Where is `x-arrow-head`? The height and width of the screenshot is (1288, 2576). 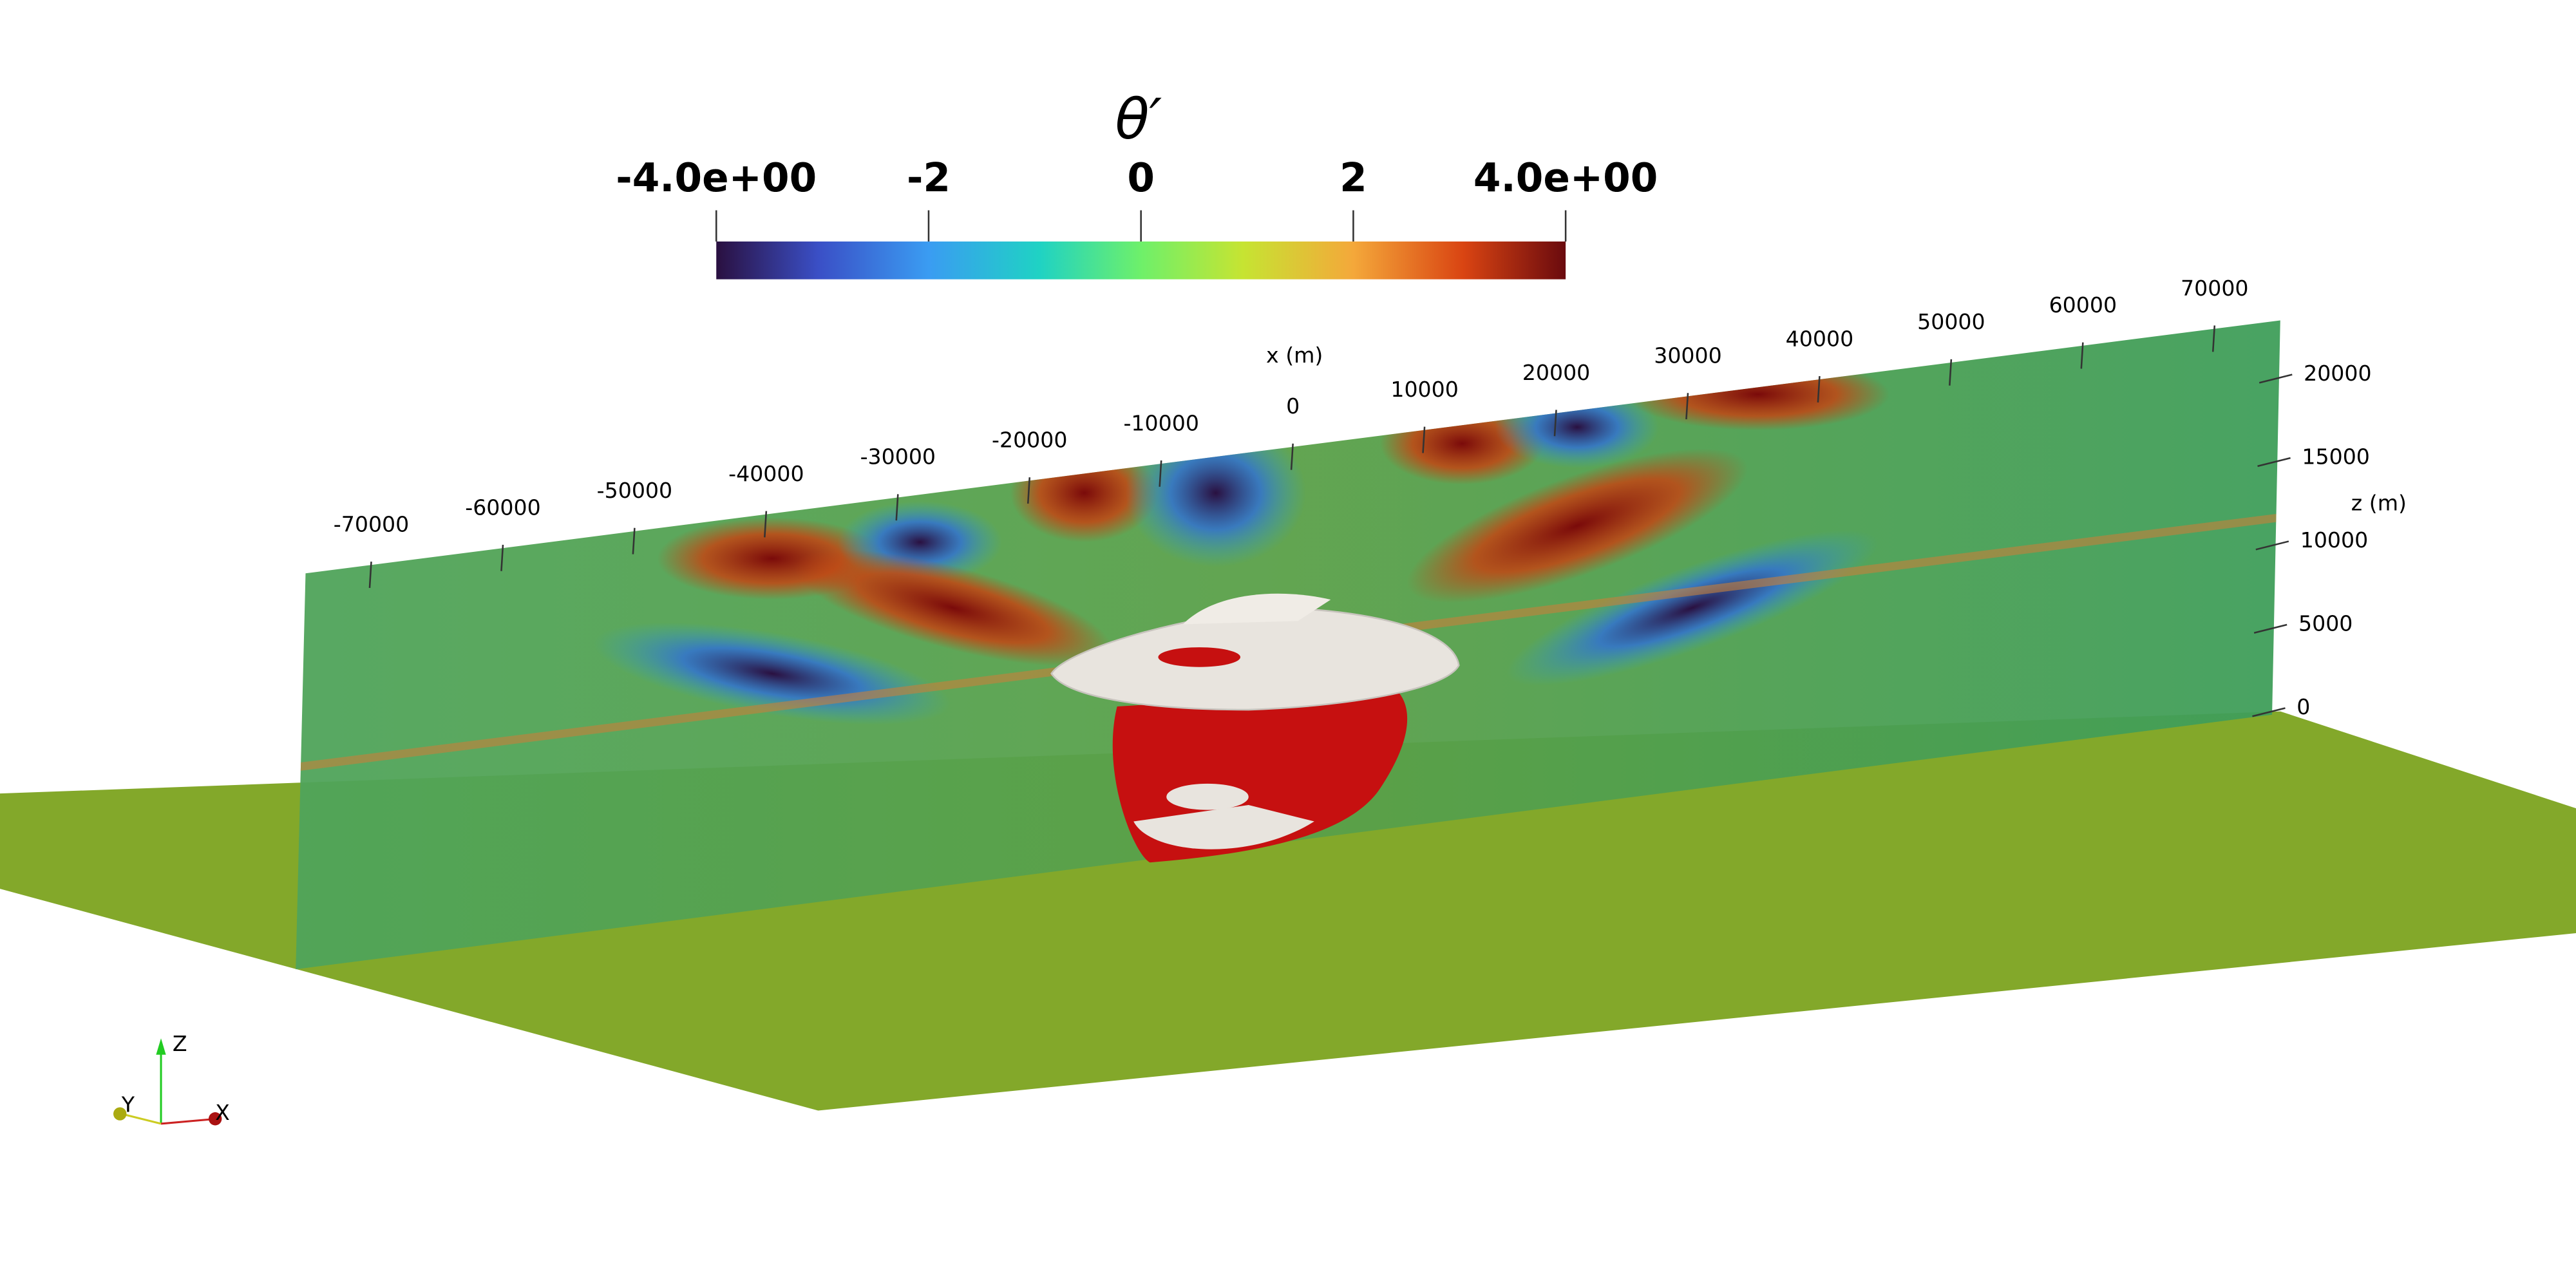
x-arrow-head is located at coordinates (215, 1119).